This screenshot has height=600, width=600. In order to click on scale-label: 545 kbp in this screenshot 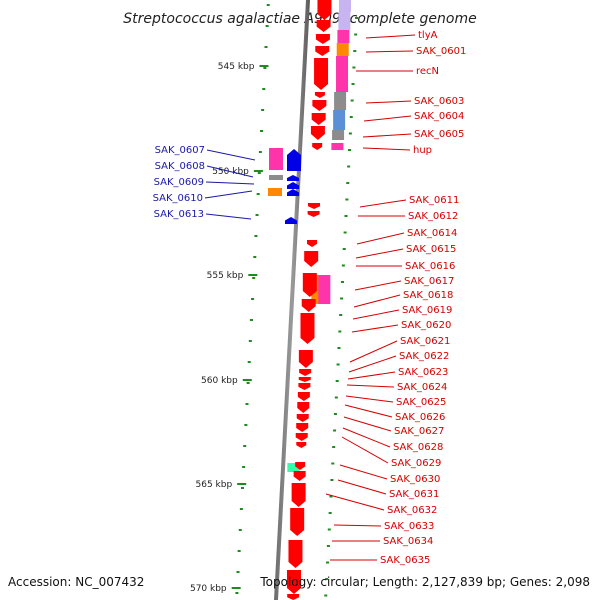, I will do `click(236, 67)`.